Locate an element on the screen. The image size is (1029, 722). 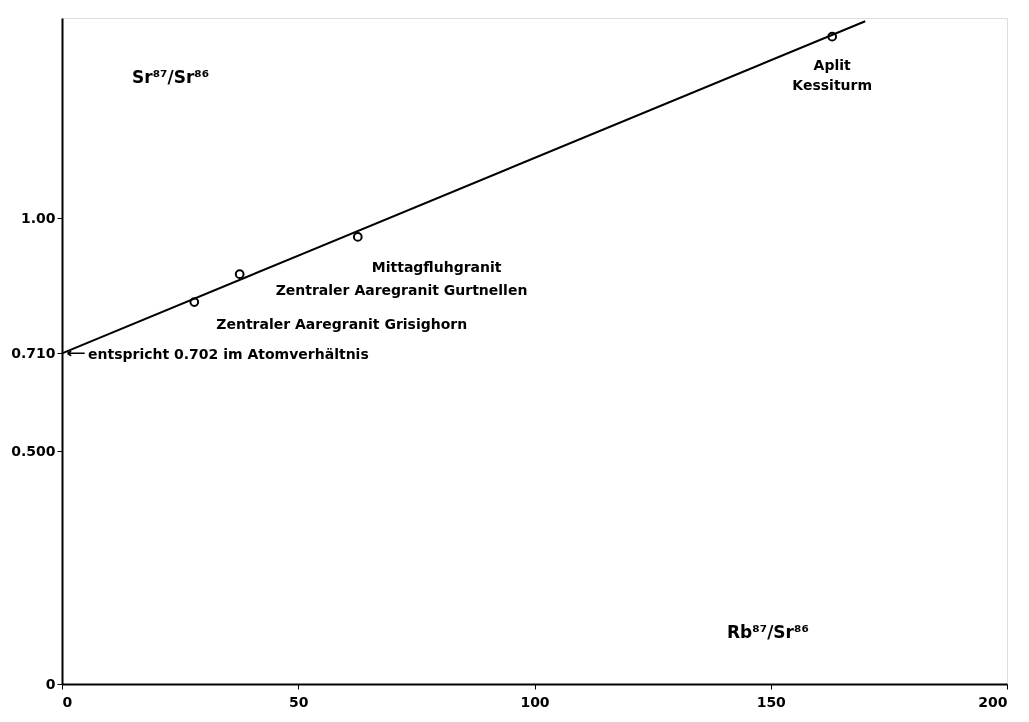
x-tick-label: 200 is located at coordinates (993, 701).